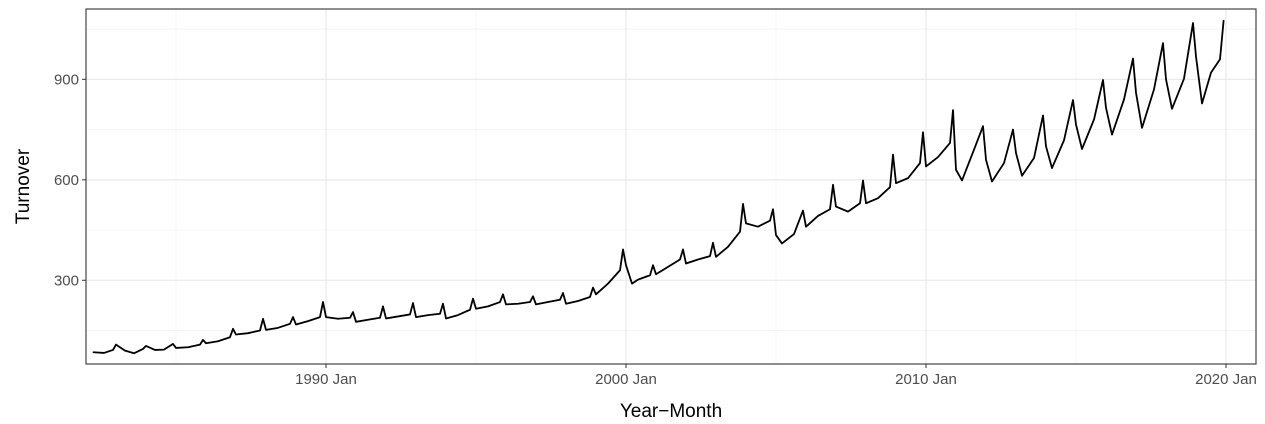  What do you see at coordinates (326, 379) in the screenshot?
I see `x-tick-label: 1990 Jan` at bounding box center [326, 379].